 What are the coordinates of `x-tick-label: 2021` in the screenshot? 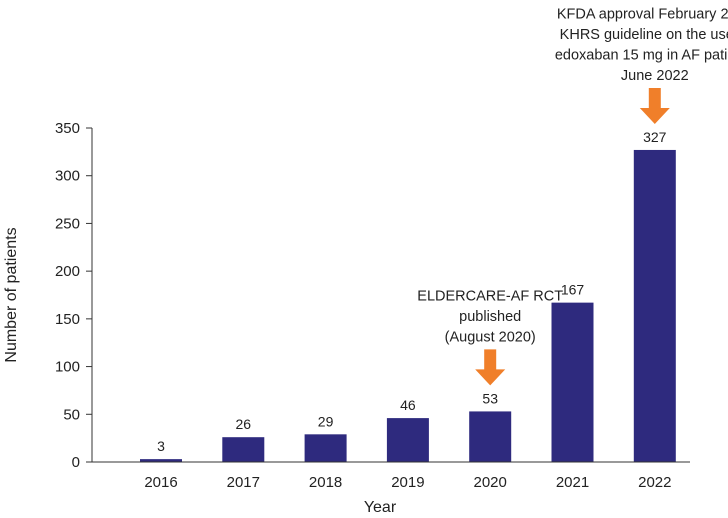 It's located at (572, 482).